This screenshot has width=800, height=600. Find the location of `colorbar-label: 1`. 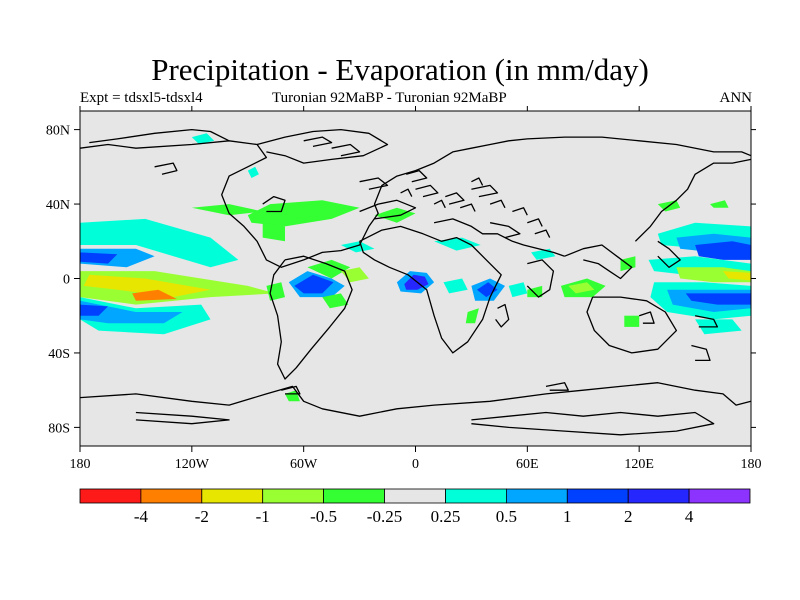

colorbar-label: 1 is located at coordinates (567, 516).